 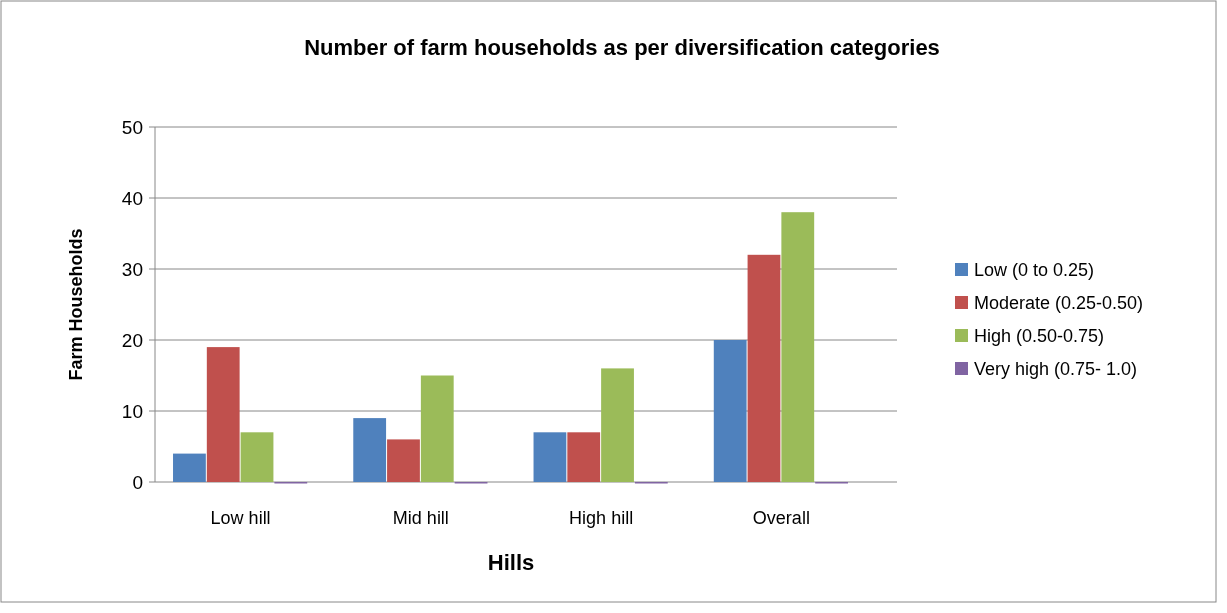 I want to click on legend-label: Low (0 to 0.25), so click(x=1034, y=270).